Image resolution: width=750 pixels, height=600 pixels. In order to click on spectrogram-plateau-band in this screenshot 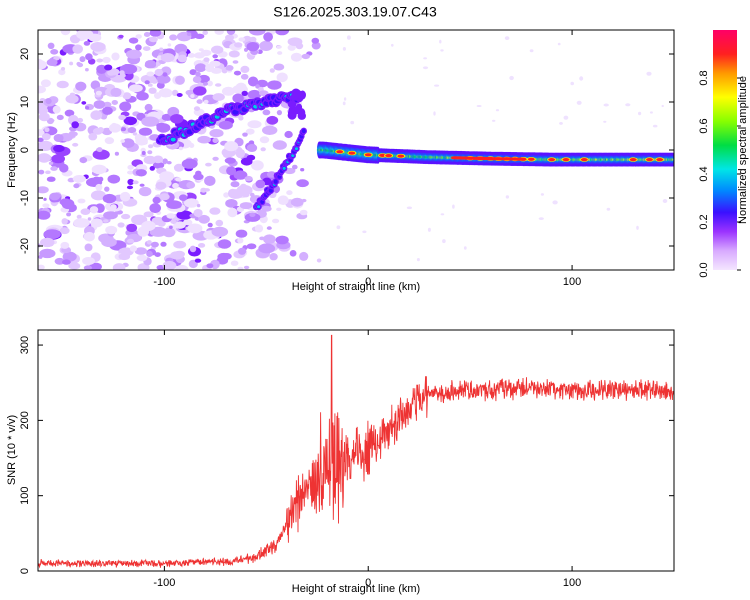, I will do `click(676, 160)`.